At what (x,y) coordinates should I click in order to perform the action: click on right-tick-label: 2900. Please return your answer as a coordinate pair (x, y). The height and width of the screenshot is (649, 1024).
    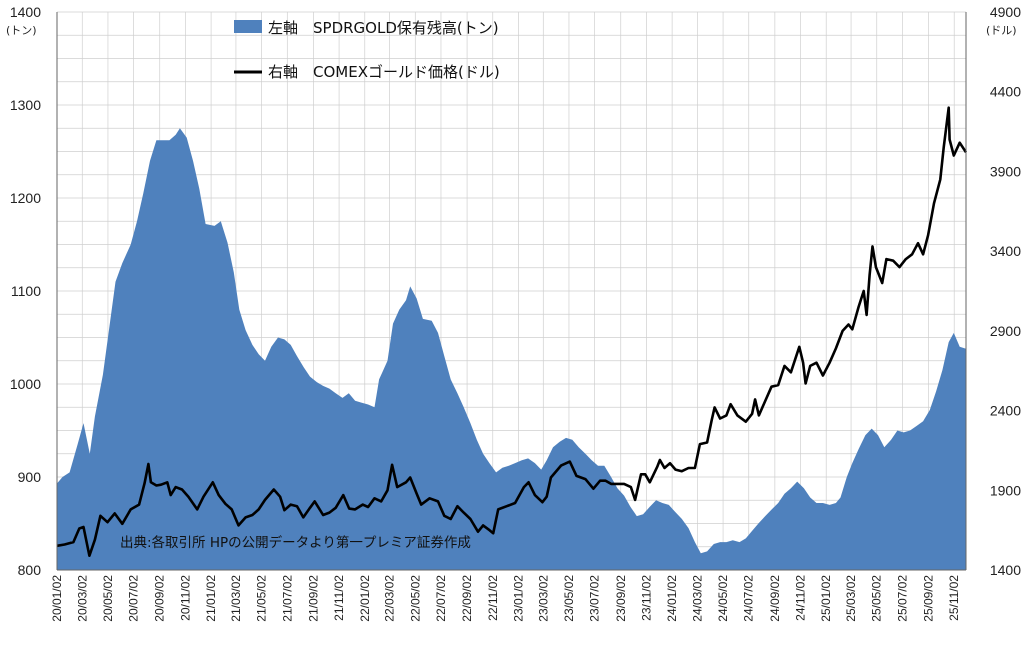
    Looking at the image, I should click on (1005, 331).